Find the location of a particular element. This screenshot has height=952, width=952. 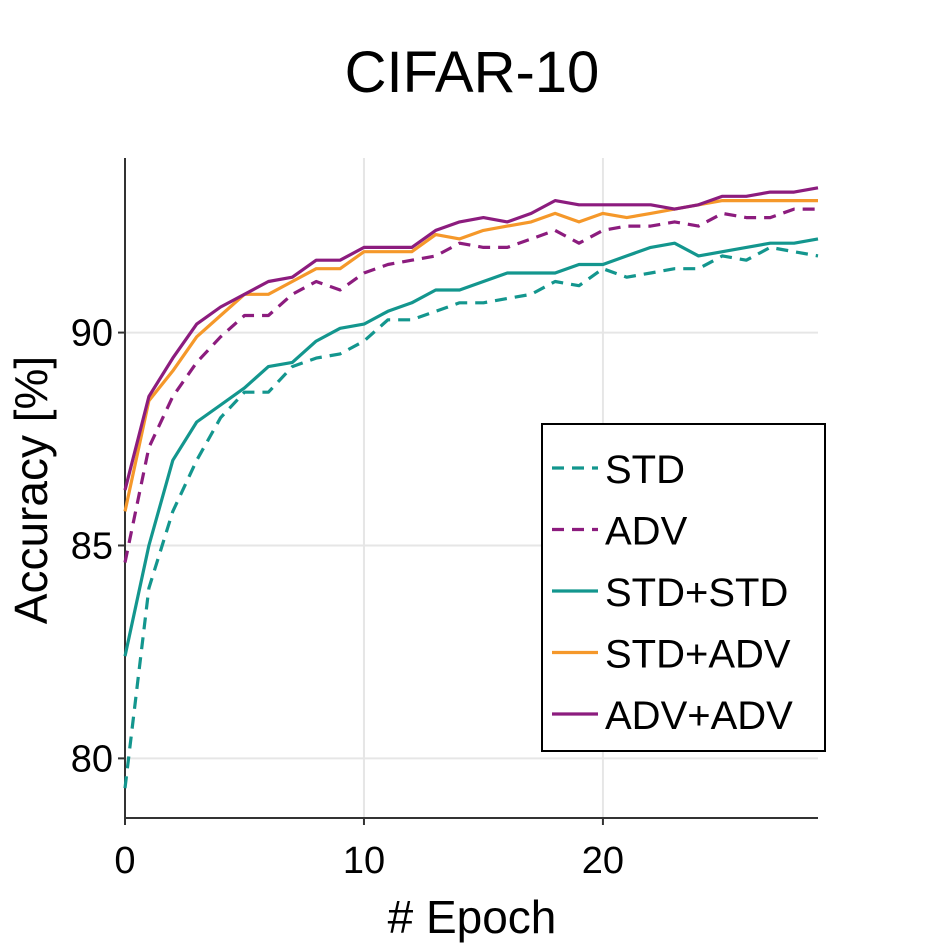

y-tick-label: 85 is located at coordinates (92, 546).